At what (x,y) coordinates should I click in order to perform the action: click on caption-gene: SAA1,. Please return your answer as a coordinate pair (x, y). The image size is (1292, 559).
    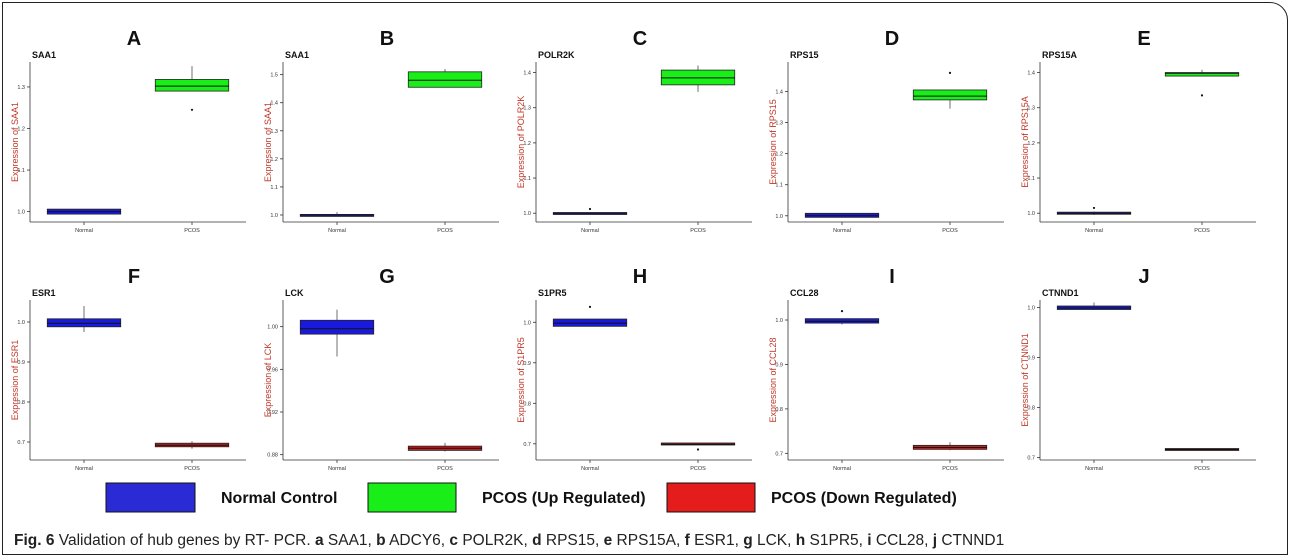
    Looking at the image, I should click on (350, 540).